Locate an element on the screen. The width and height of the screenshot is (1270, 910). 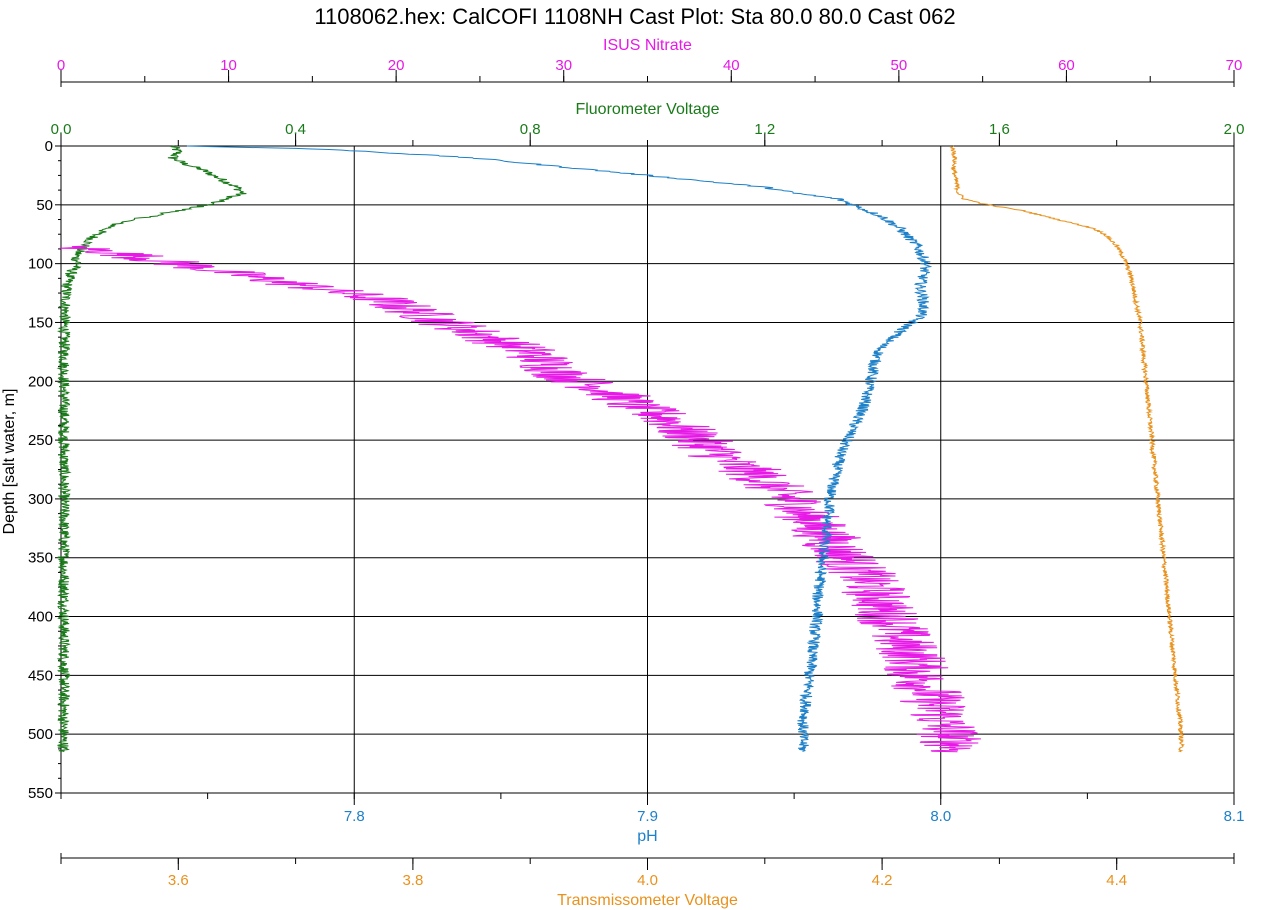
y-tick-label: 150 is located at coordinates (40, 322).